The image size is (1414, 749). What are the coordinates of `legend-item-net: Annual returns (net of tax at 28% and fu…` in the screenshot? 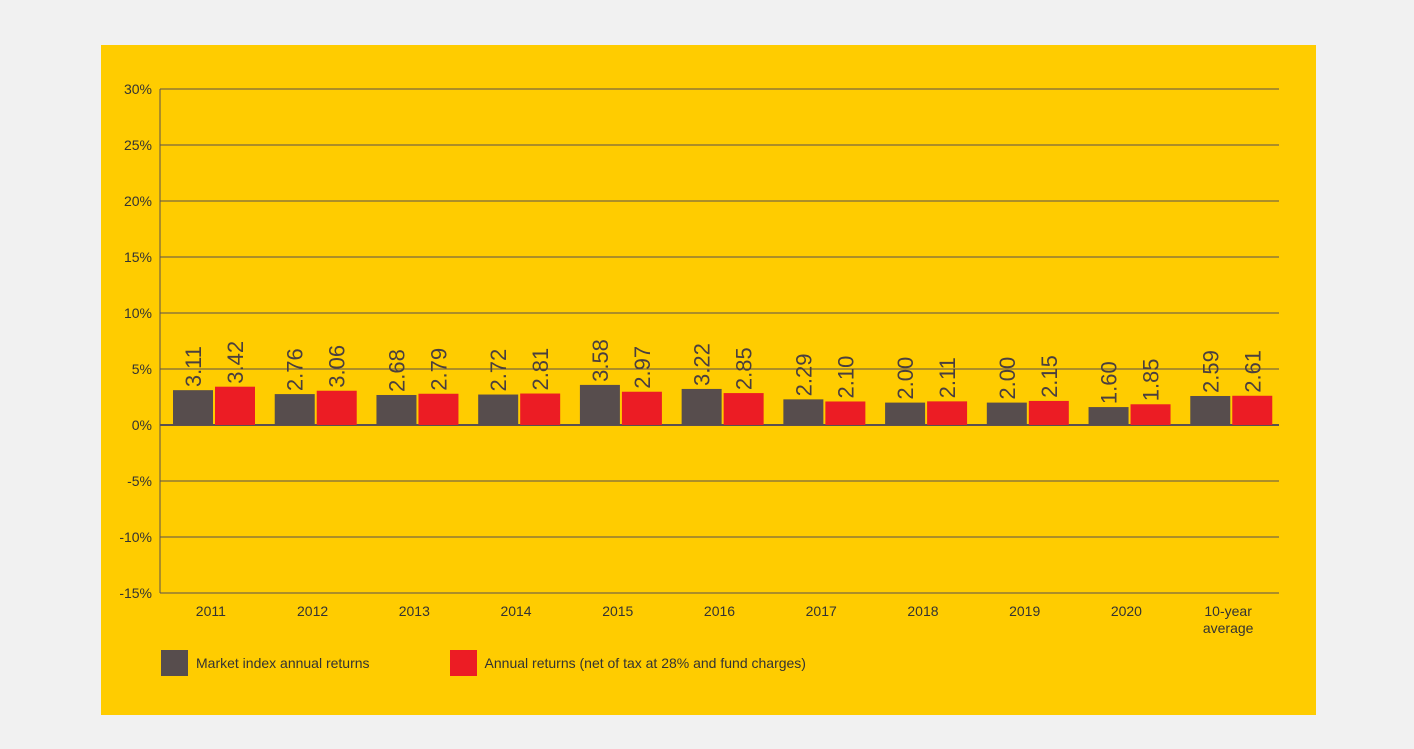 It's located at (627, 663).